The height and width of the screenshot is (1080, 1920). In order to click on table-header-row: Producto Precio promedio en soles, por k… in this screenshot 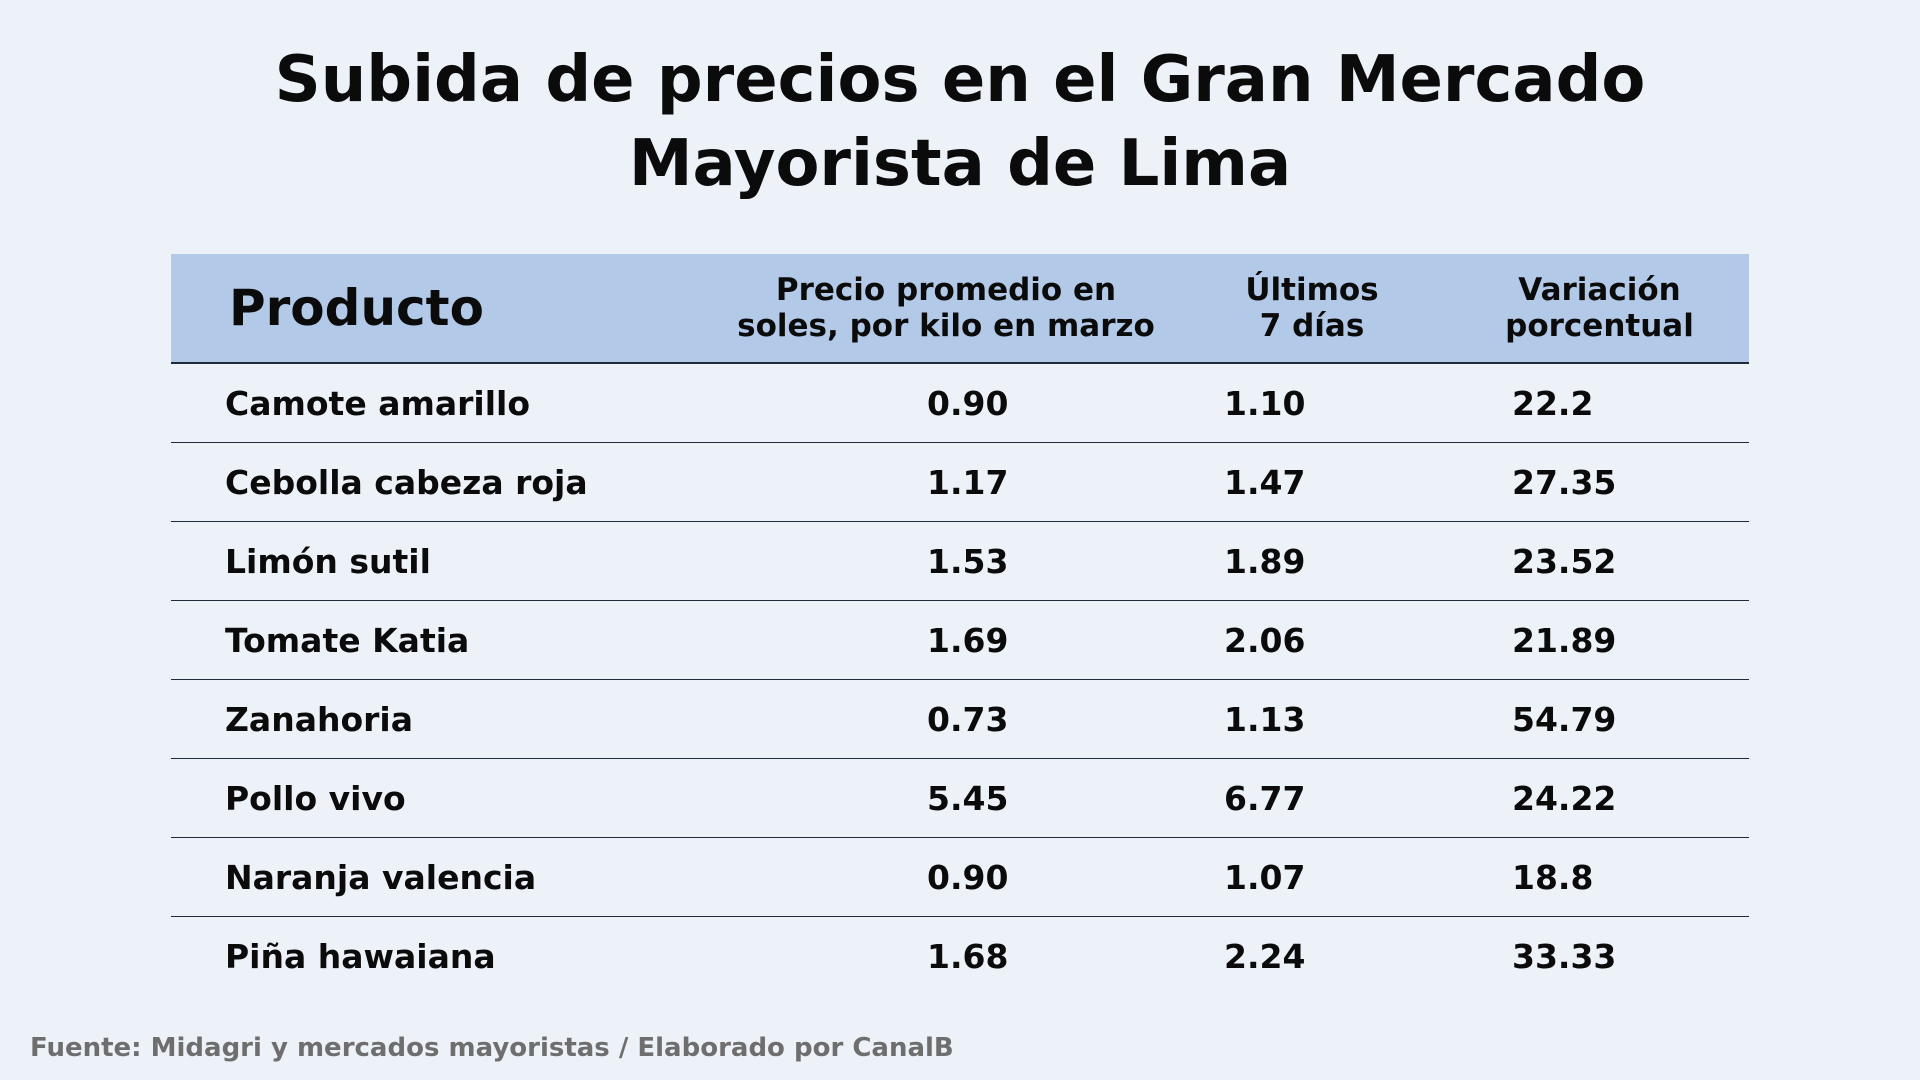, I will do `click(960, 309)`.